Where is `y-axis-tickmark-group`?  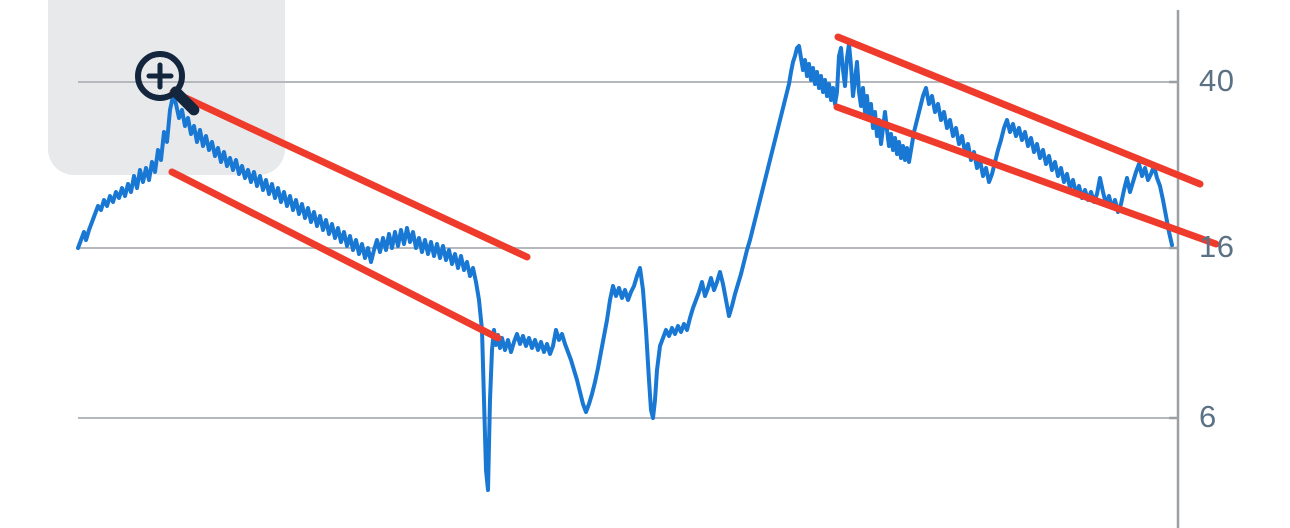
y-axis-tickmark-group is located at coordinates (1173, 250).